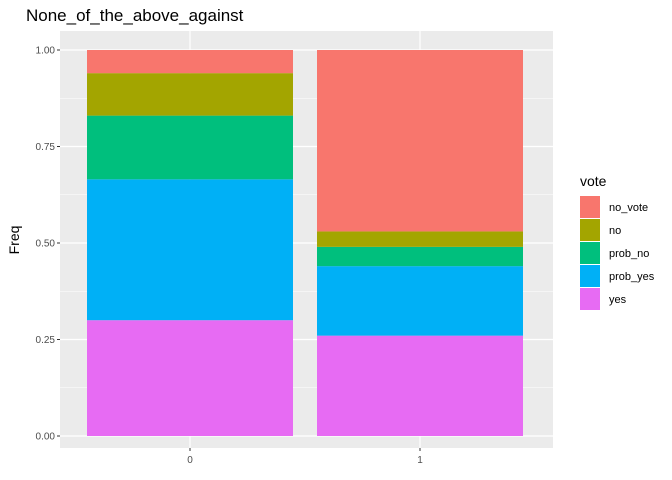 The width and height of the screenshot is (672, 480). I want to click on chart-title: None_of_the_above_against, so click(135, 15).